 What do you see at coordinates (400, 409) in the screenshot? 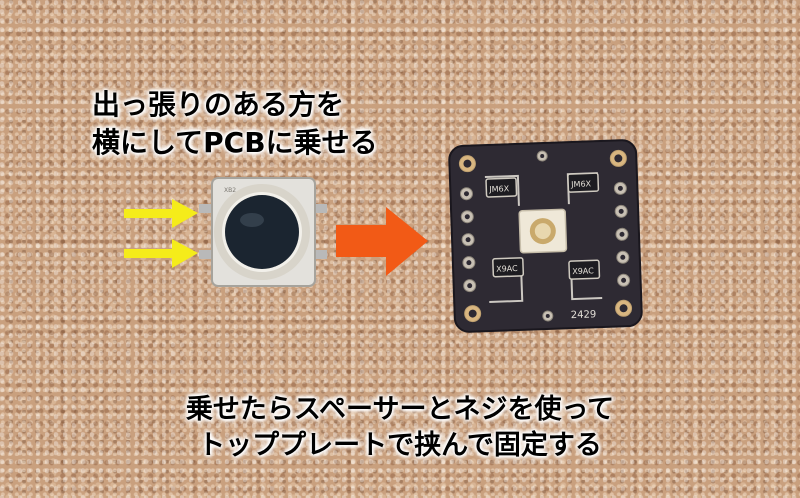
I see `caption-bottom-line-1: 乗せたらスペーサーとネジを使って` at bounding box center [400, 409].